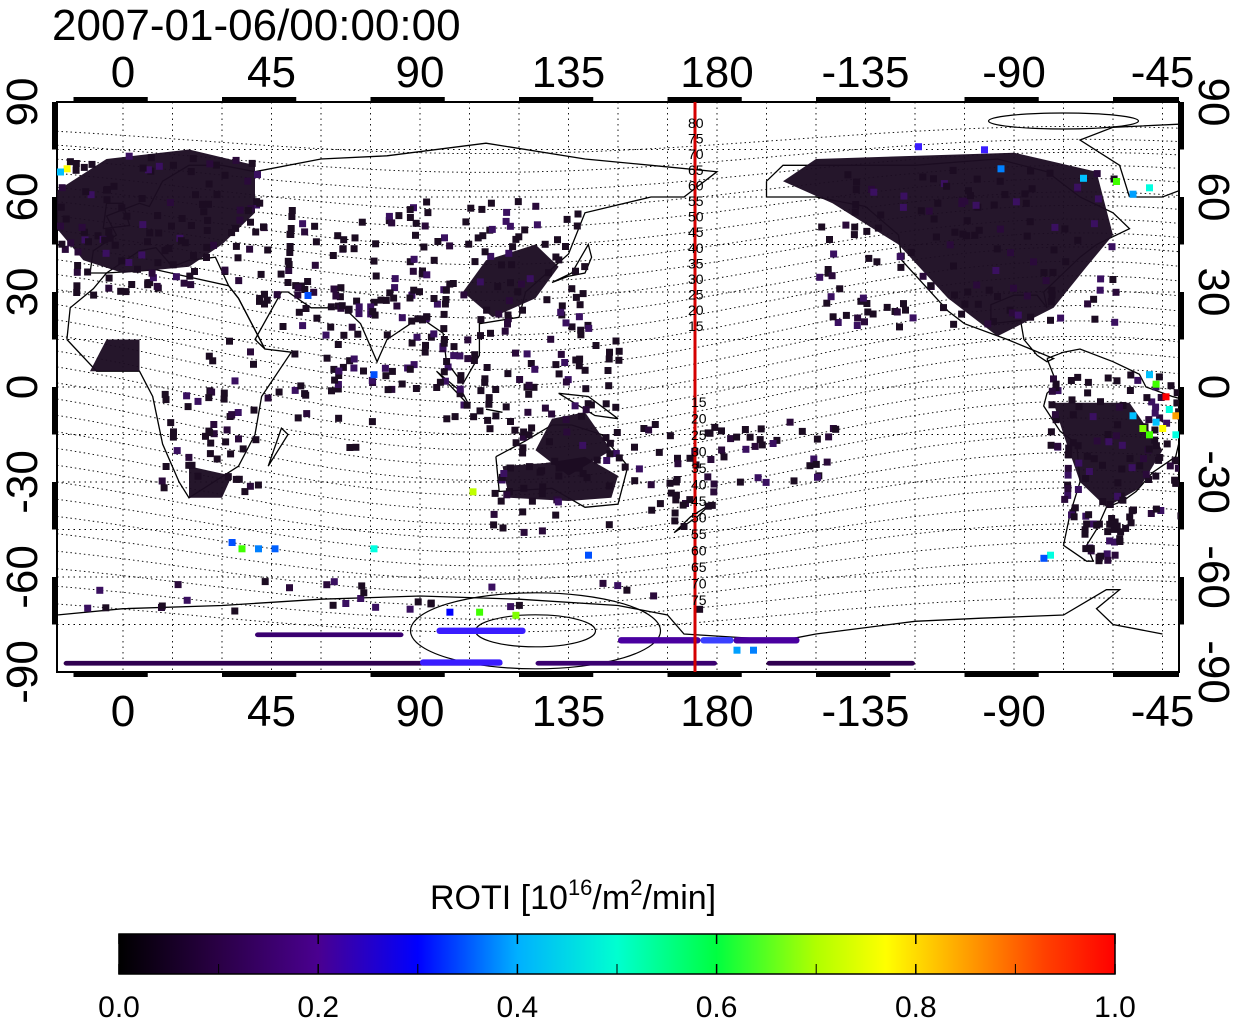 The image size is (1240, 1024). What do you see at coordinates (271, 72) in the screenshot?
I see `lon-tick-label-top: 45` at bounding box center [271, 72].